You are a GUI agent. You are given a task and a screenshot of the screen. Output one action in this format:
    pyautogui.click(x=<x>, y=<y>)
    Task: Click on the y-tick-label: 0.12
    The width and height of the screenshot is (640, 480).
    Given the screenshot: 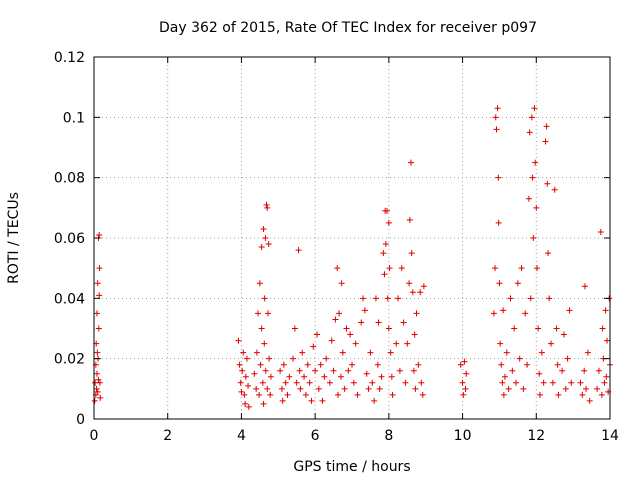 What is the action you would take?
    pyautogui.click(x=69, y=58)
    